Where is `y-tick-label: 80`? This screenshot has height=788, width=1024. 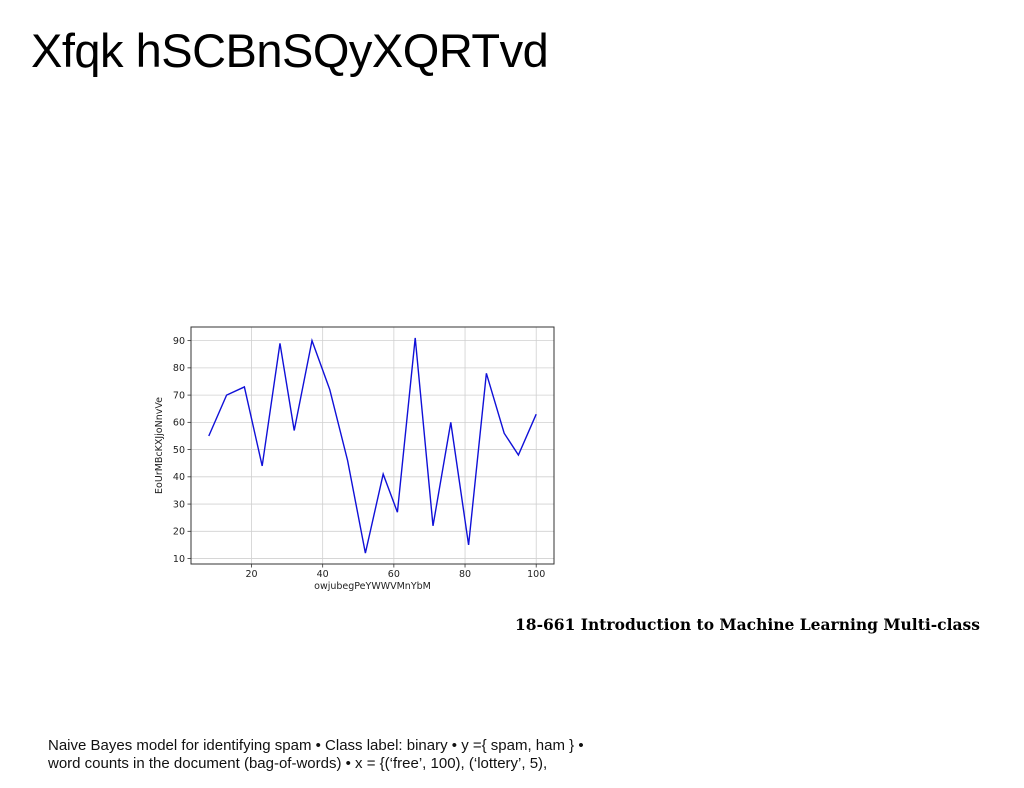 y-tick-label: 80 is located at coordinates (179, 368).